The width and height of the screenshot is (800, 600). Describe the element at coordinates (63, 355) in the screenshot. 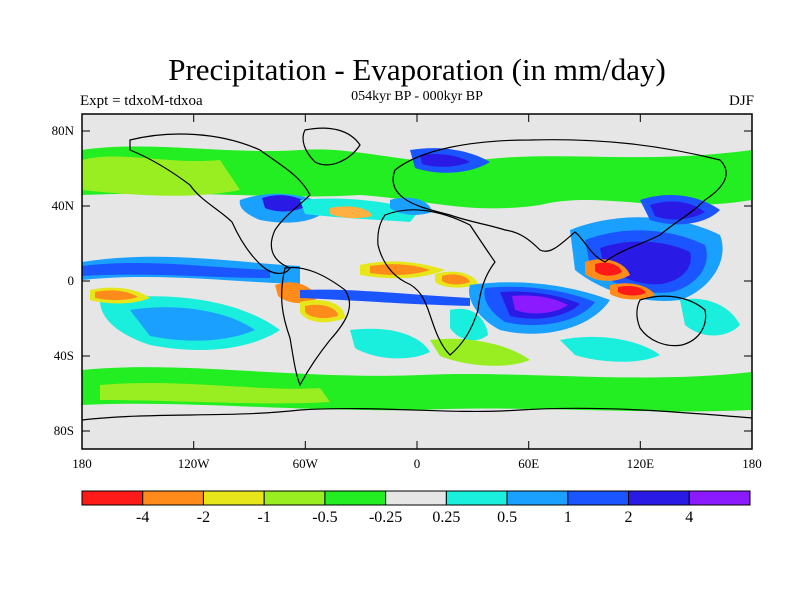

I see `y-tick-label: 40S` at that location.